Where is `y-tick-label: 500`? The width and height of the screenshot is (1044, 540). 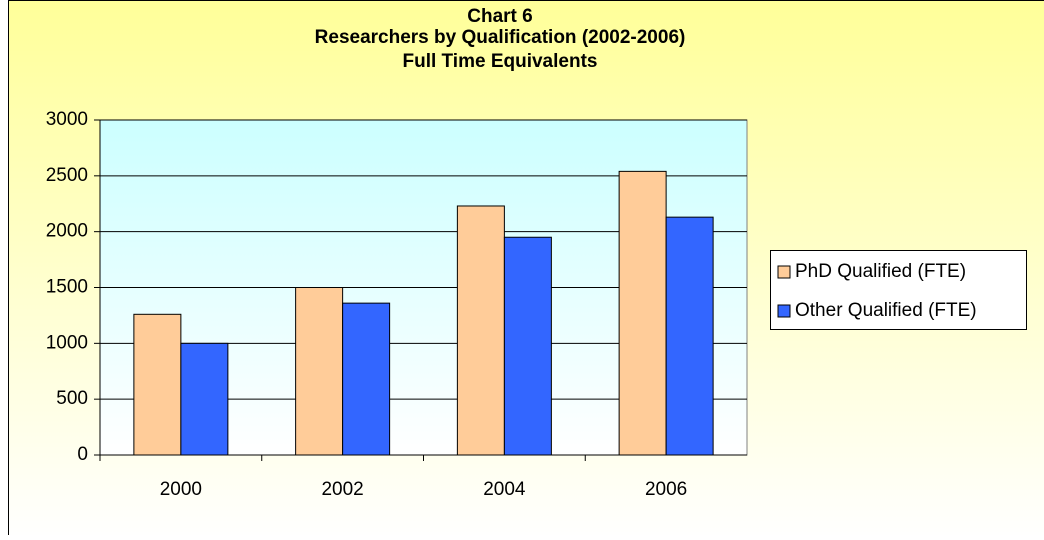
y-tick-label: 500 is located at coordinates (72, 398).